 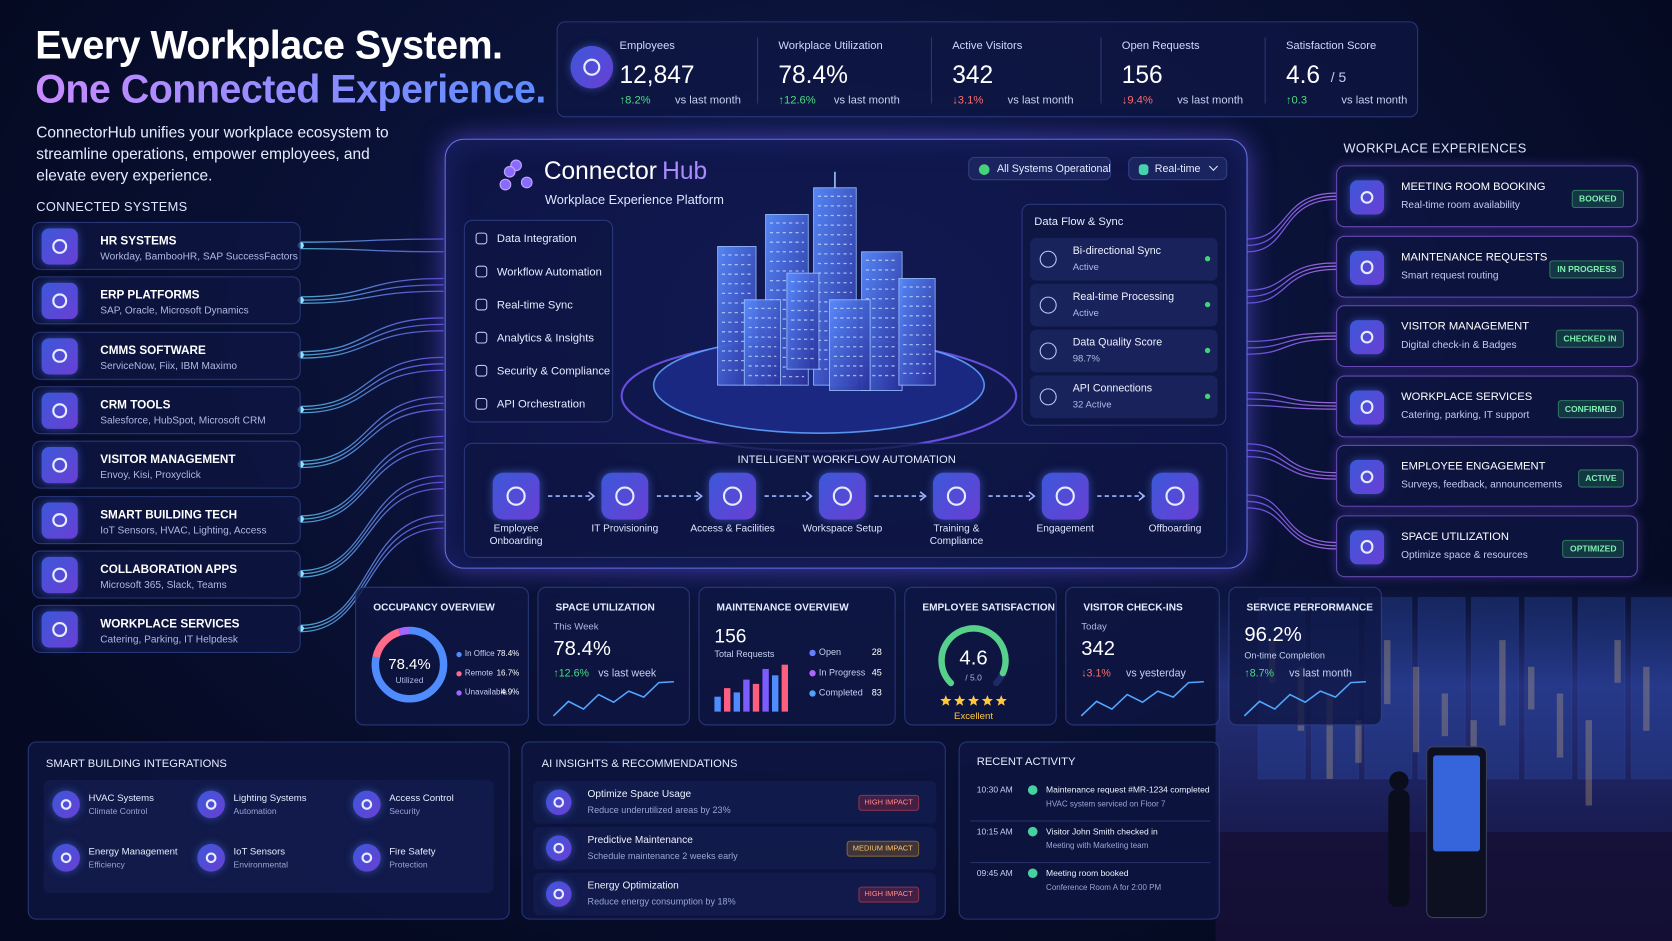 I want to click on experience-subtitle: Real-time room availability, so click(x=1460, y=205).